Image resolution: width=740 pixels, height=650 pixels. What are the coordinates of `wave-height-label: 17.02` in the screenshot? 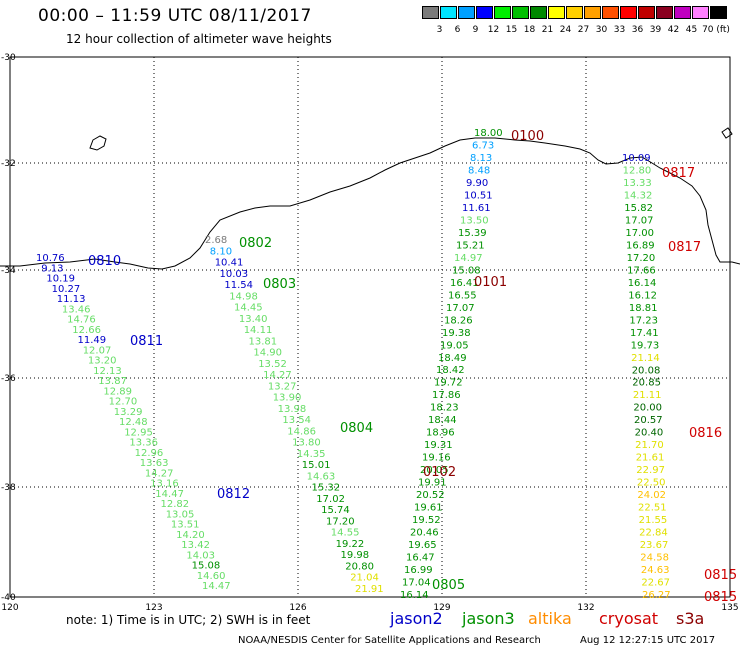 It's located at (330, 499).